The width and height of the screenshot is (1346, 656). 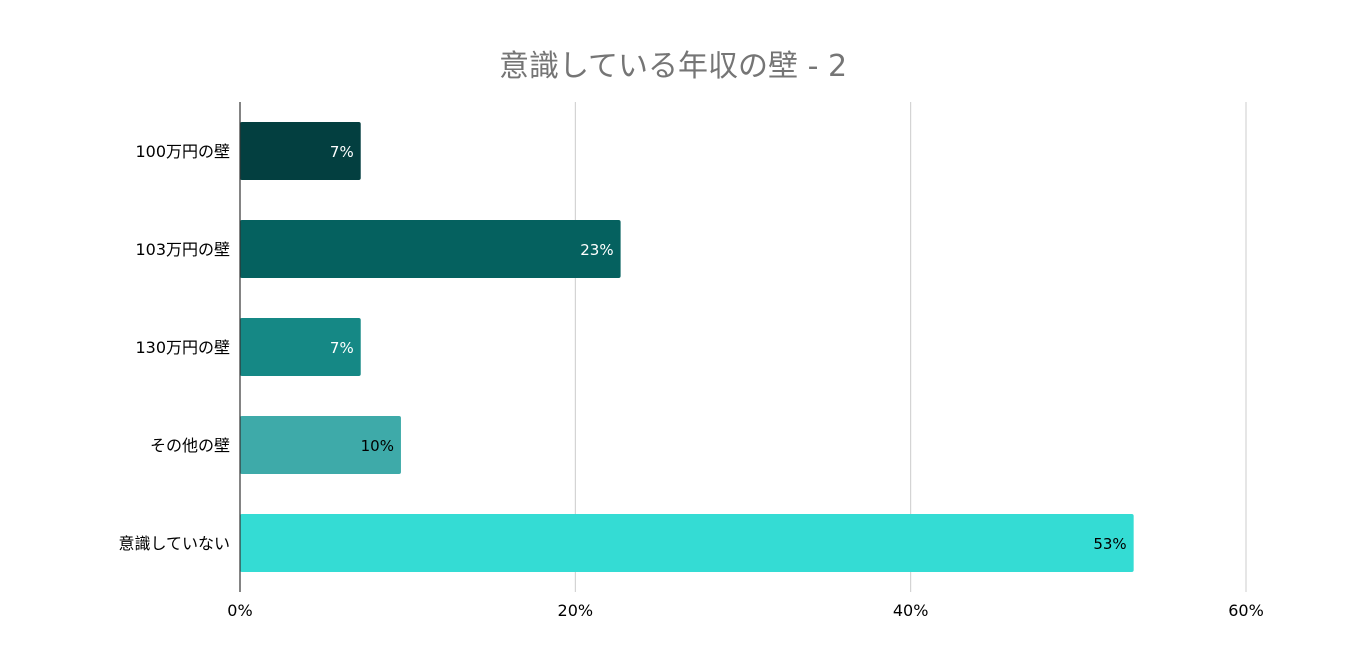 I want to click on data-label: 53%, so click(x=1109, y=544).